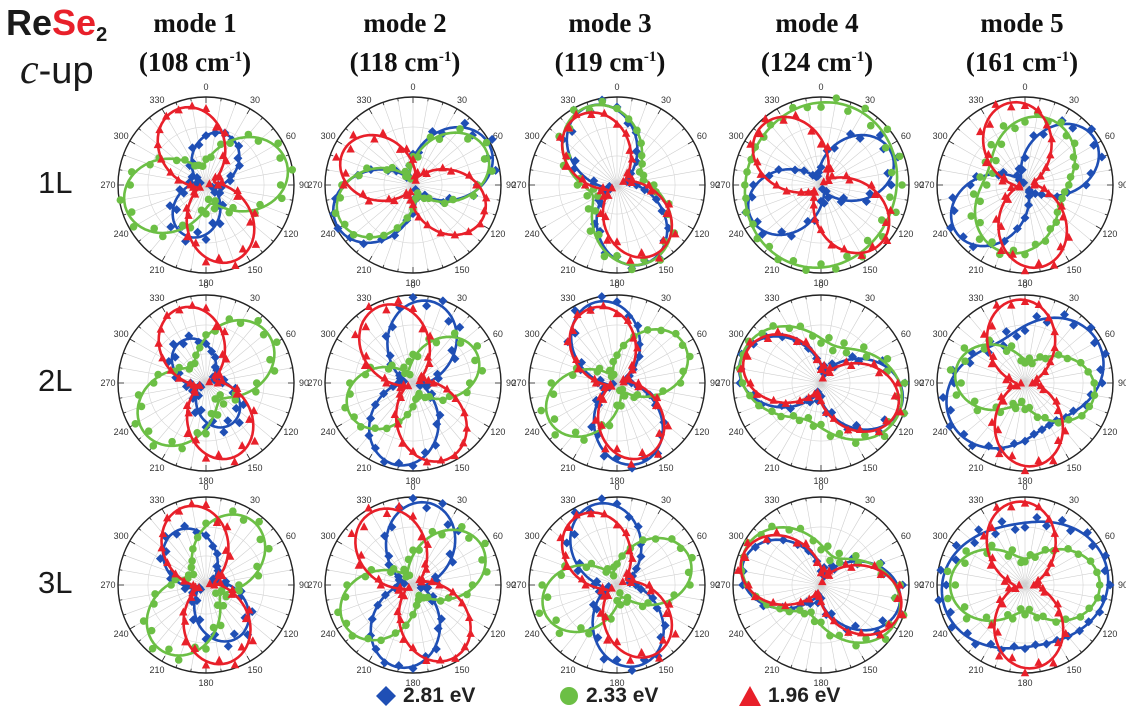  I want to click on tick-label: 150, so click(665, 468).